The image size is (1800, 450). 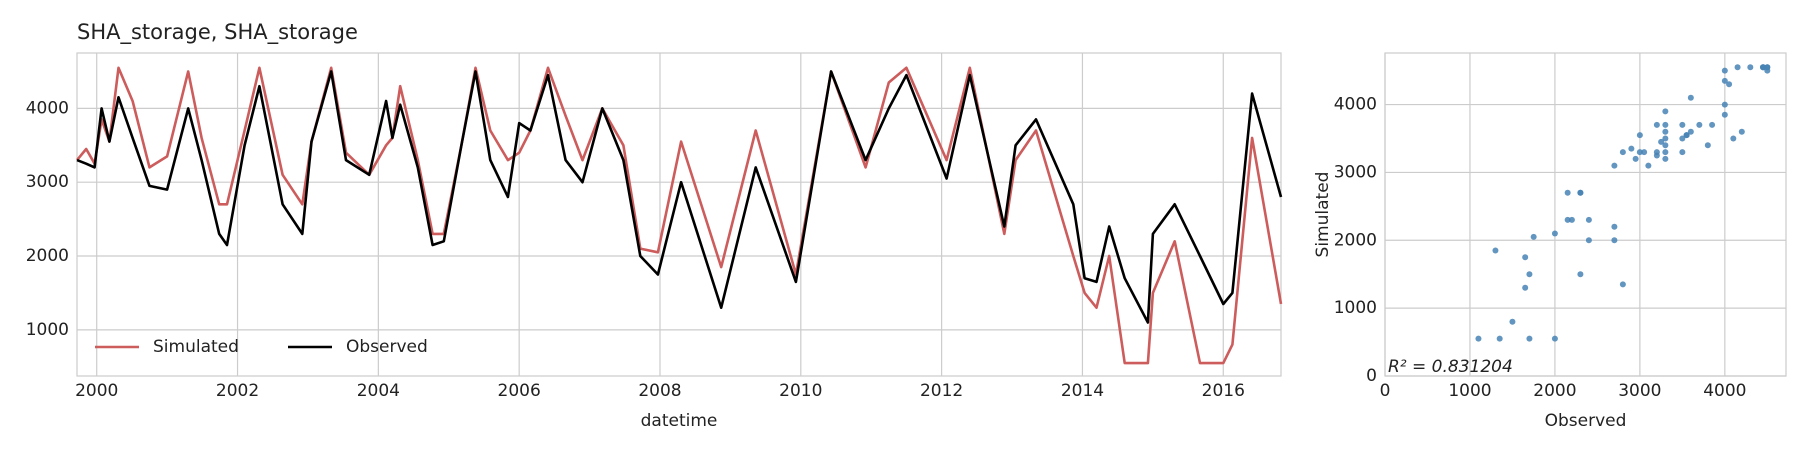 I want to click on x-tick-label: 0, so click(x=1385, y=391).